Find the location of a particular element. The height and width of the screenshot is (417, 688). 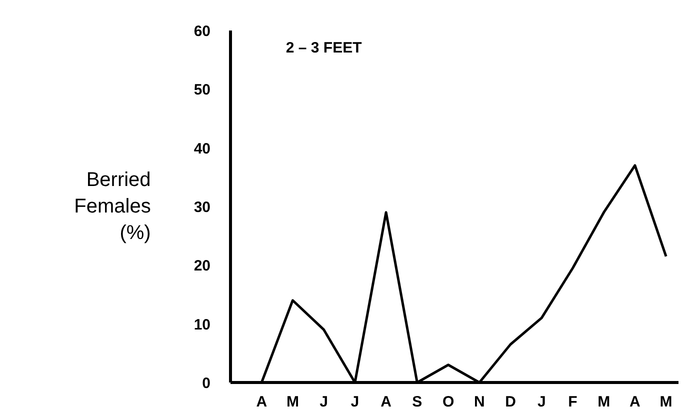

text: 2 – 3 FEET is located at coordinates (324, 48).